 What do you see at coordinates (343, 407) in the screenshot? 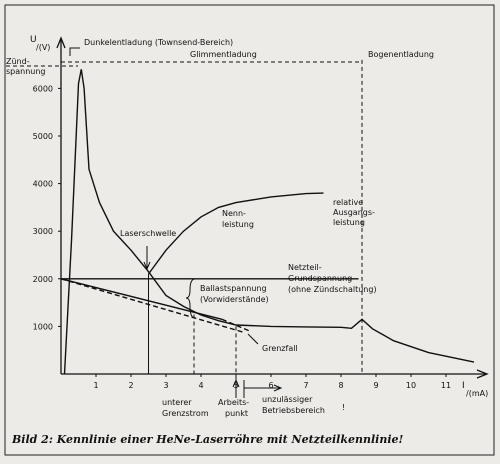
I see `annotation: !` at bounding box center [343, 407].